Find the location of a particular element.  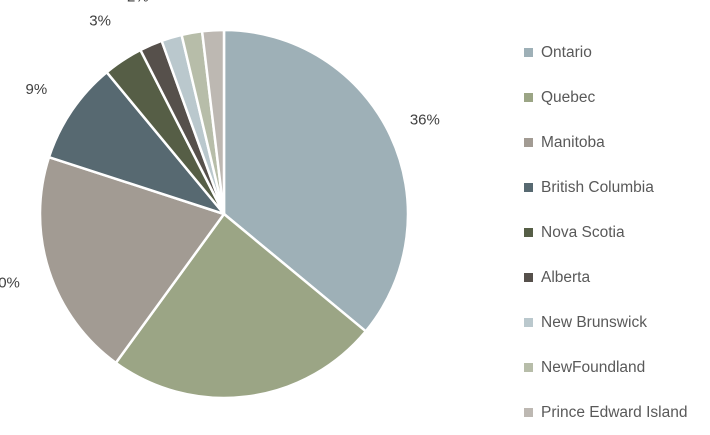

pie-slice-manitoba is located at coordinates (132, 260).